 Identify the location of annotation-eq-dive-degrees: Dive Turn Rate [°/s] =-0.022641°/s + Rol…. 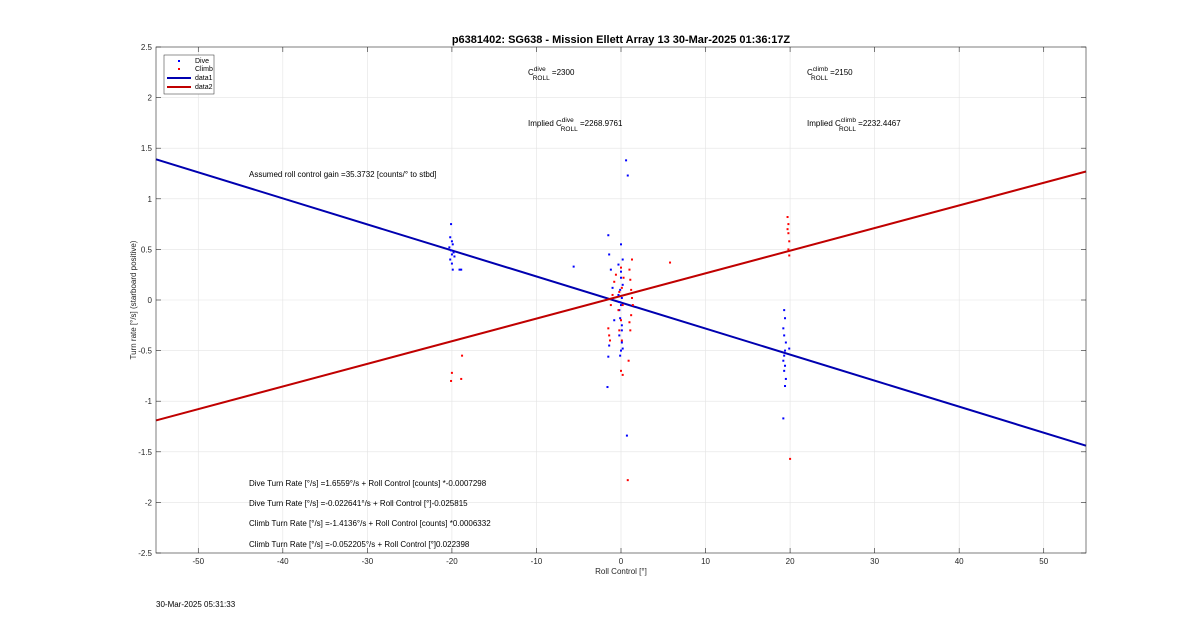
(358, 503).